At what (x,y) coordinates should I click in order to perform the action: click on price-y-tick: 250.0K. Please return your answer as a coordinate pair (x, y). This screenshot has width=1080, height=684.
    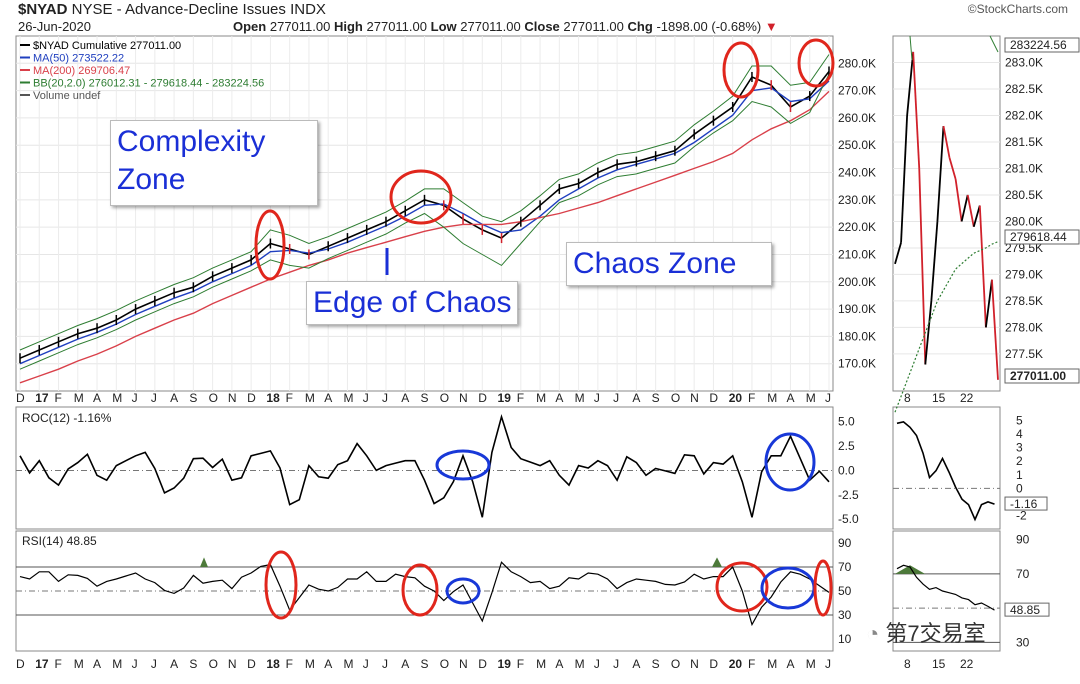
    Looking at the image, I should click on (857, 145).